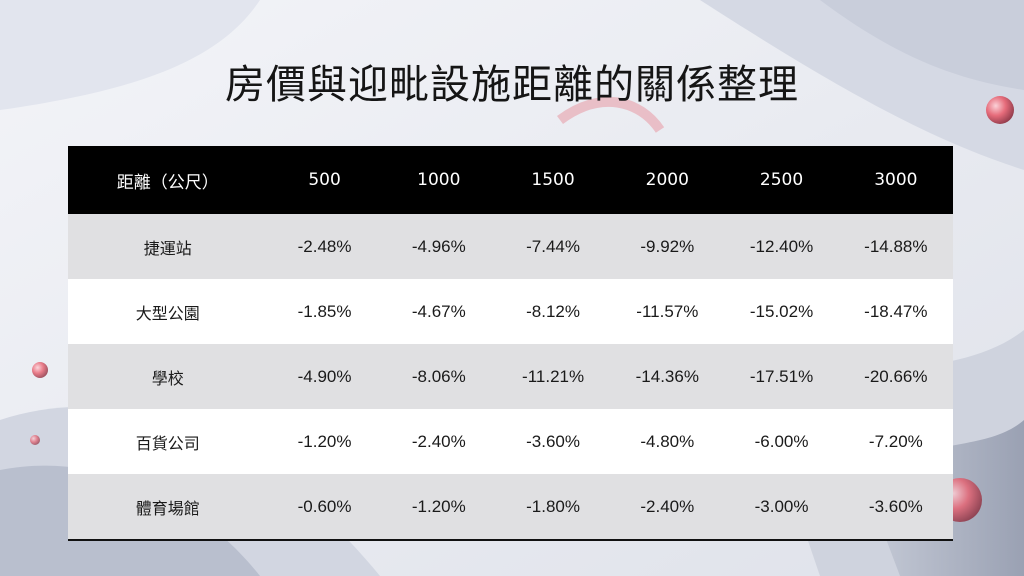 This screenshot has height=576, width=1024. Describe the element at coordinates (667, 311) in the screenshot. I see `table-cell: -11.57%` at that location.